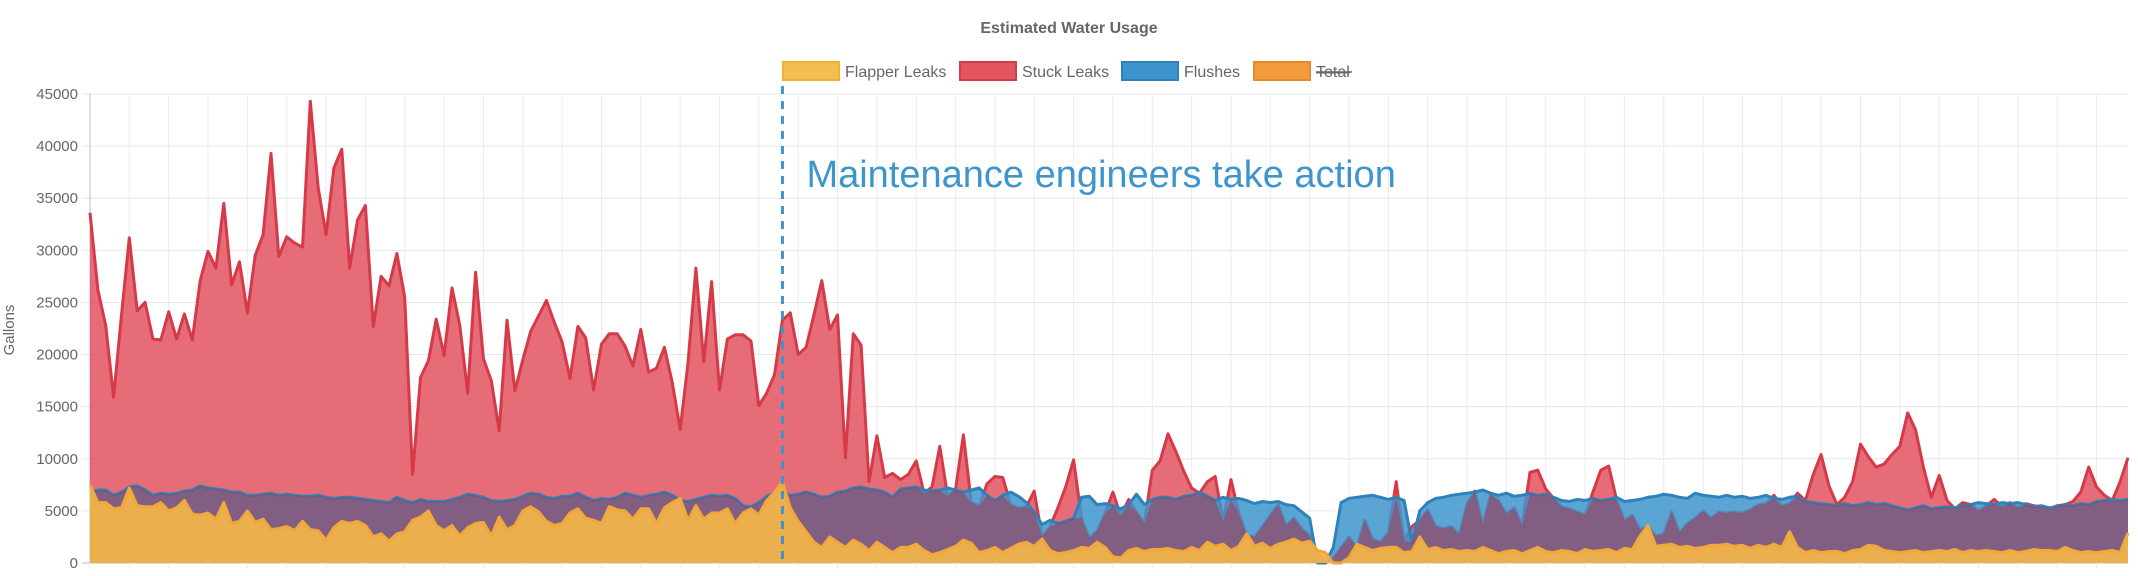 Image resolution: width=2138 pixels, height=576 pixels. I want to click on legend-item-flapper-leaks: Flapper Leaks, so click(864, 71).